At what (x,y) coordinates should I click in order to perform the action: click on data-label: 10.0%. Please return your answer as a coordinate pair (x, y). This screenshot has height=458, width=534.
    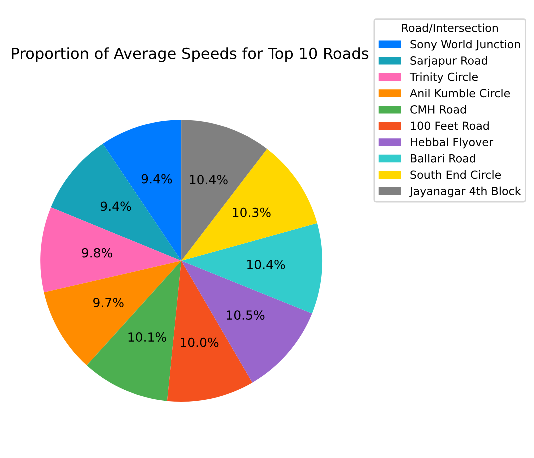
    Looking at the image, I should click on (200, 343).